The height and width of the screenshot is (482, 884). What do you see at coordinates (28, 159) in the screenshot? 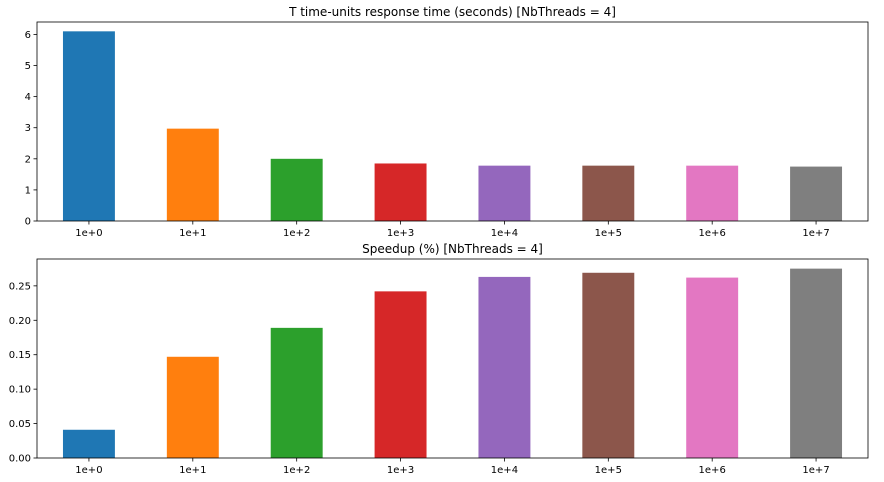
I see `y-tick-label: 2` at bounding box center [28, 159].